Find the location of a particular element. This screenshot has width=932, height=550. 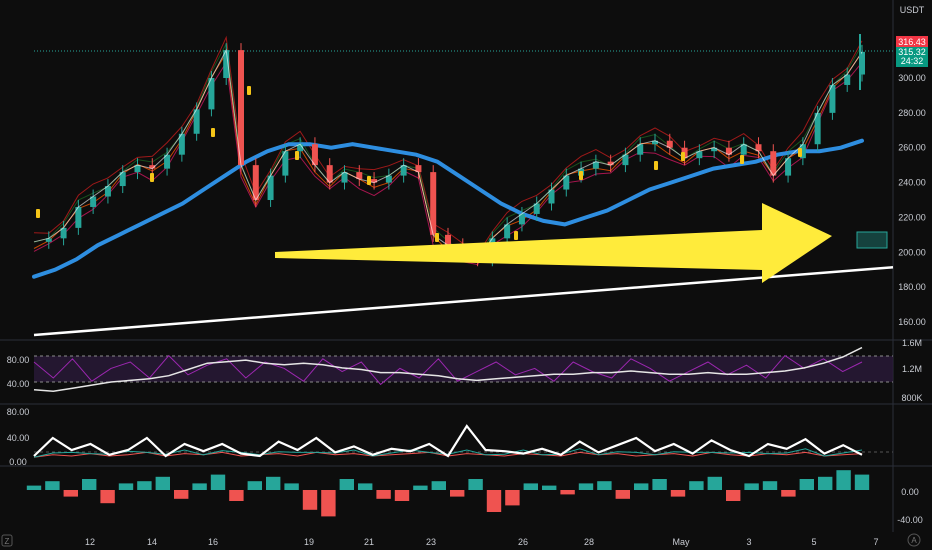

time-tick-label: 3 is located at coordinates (748, 542).